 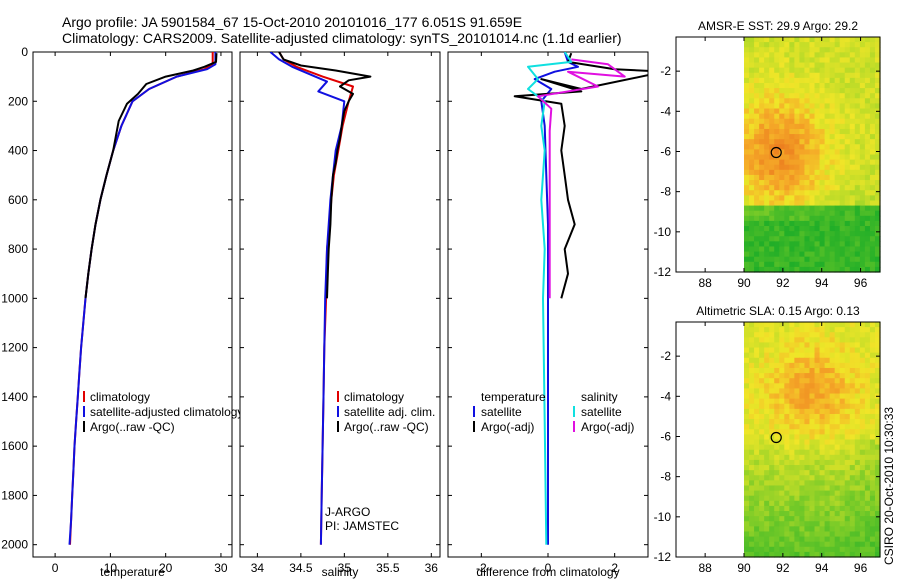 What do you see at coordinates (389, 412) in the screenshot?
I see `salinity-legend-entry: satellite adj. clim.` at bounding box center [389, 412].